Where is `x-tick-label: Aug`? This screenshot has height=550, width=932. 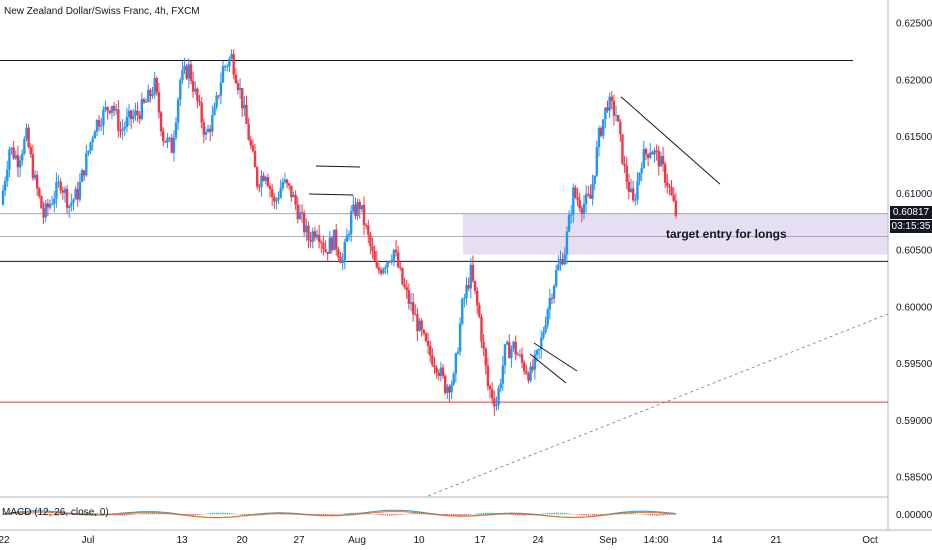
x-tick-label: Aug is located at coordinates (357, 540).